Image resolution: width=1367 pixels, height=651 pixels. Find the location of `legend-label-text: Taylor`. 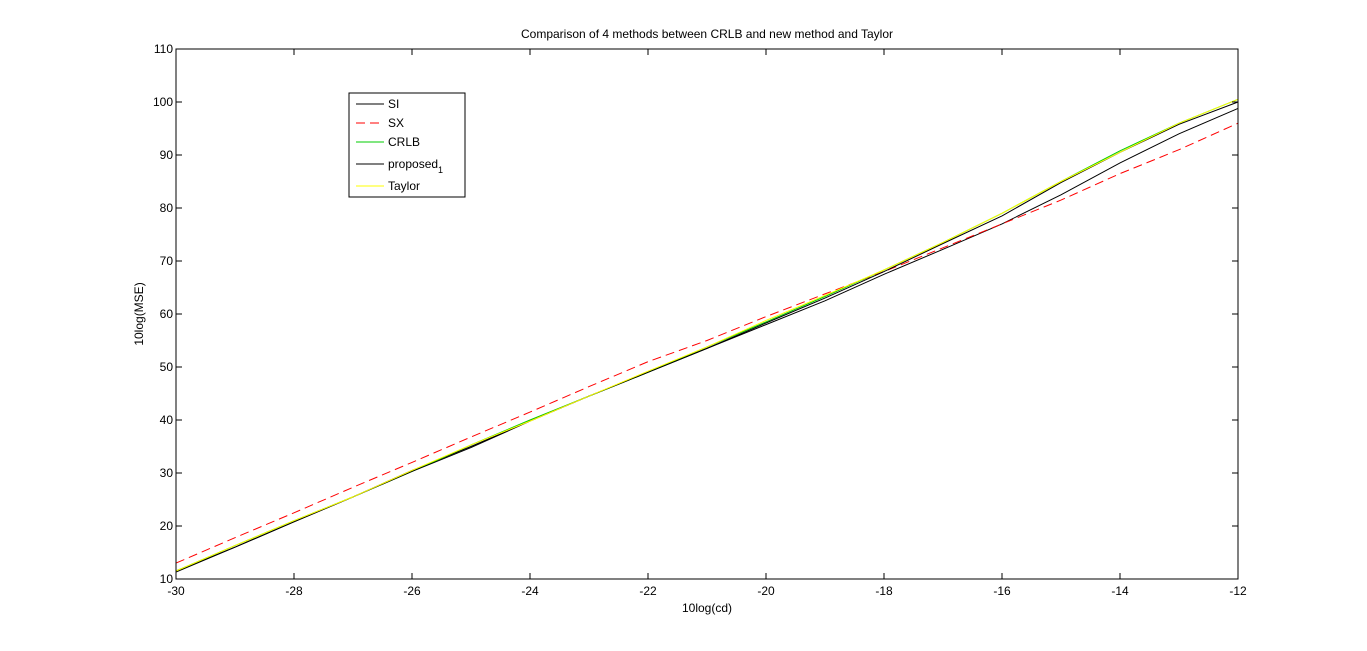

legend-label-text: Taylor is located at coordinates (404, 186).